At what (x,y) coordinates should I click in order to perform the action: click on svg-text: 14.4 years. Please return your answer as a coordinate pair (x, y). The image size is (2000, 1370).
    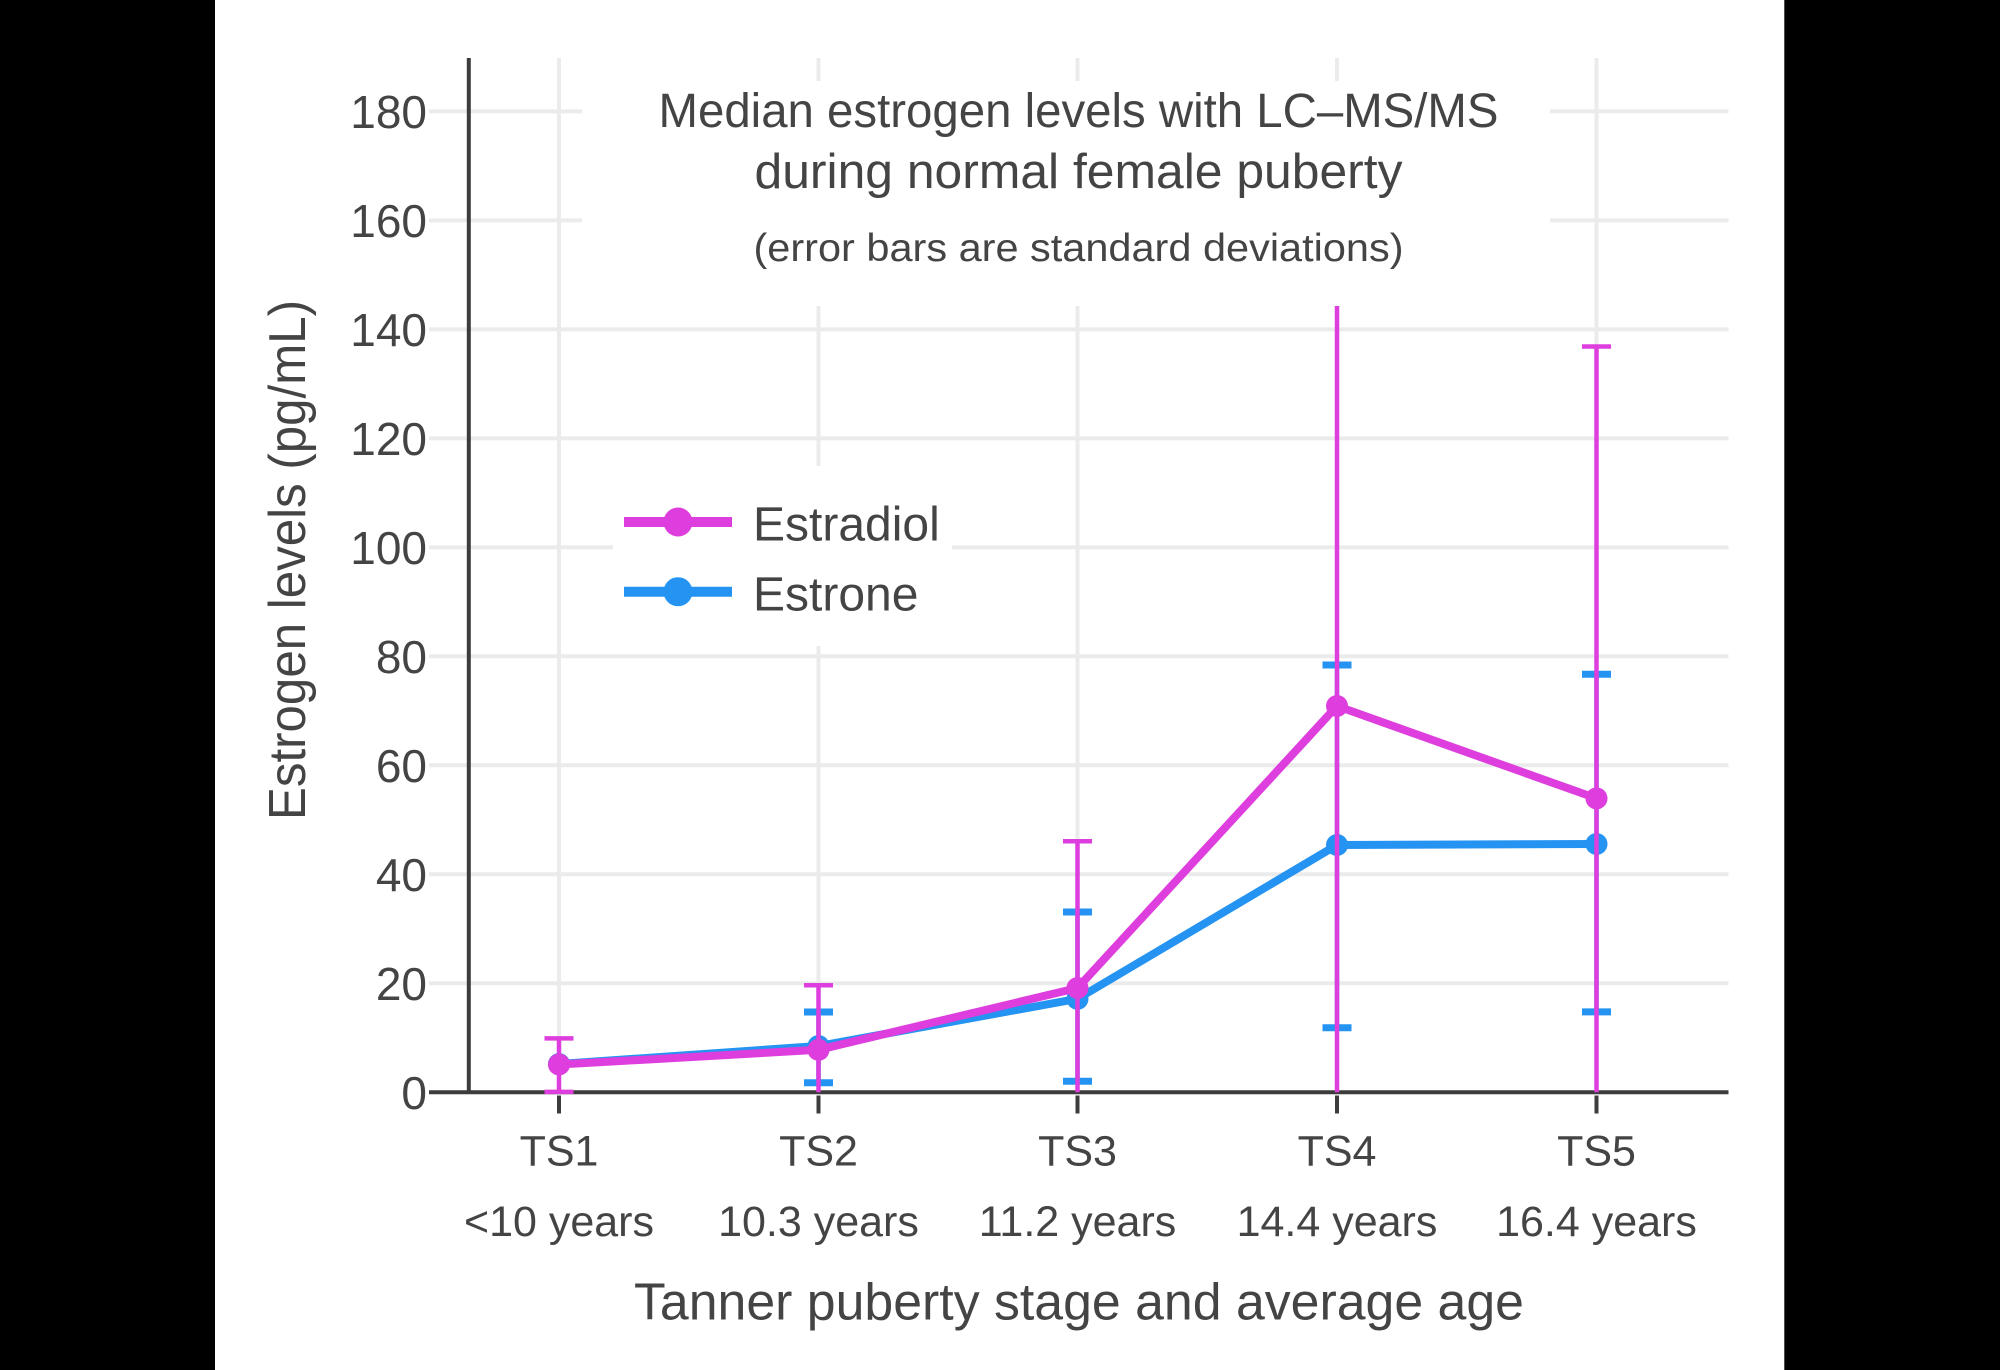
    Looking at the image, I should click on (1337, 1222).